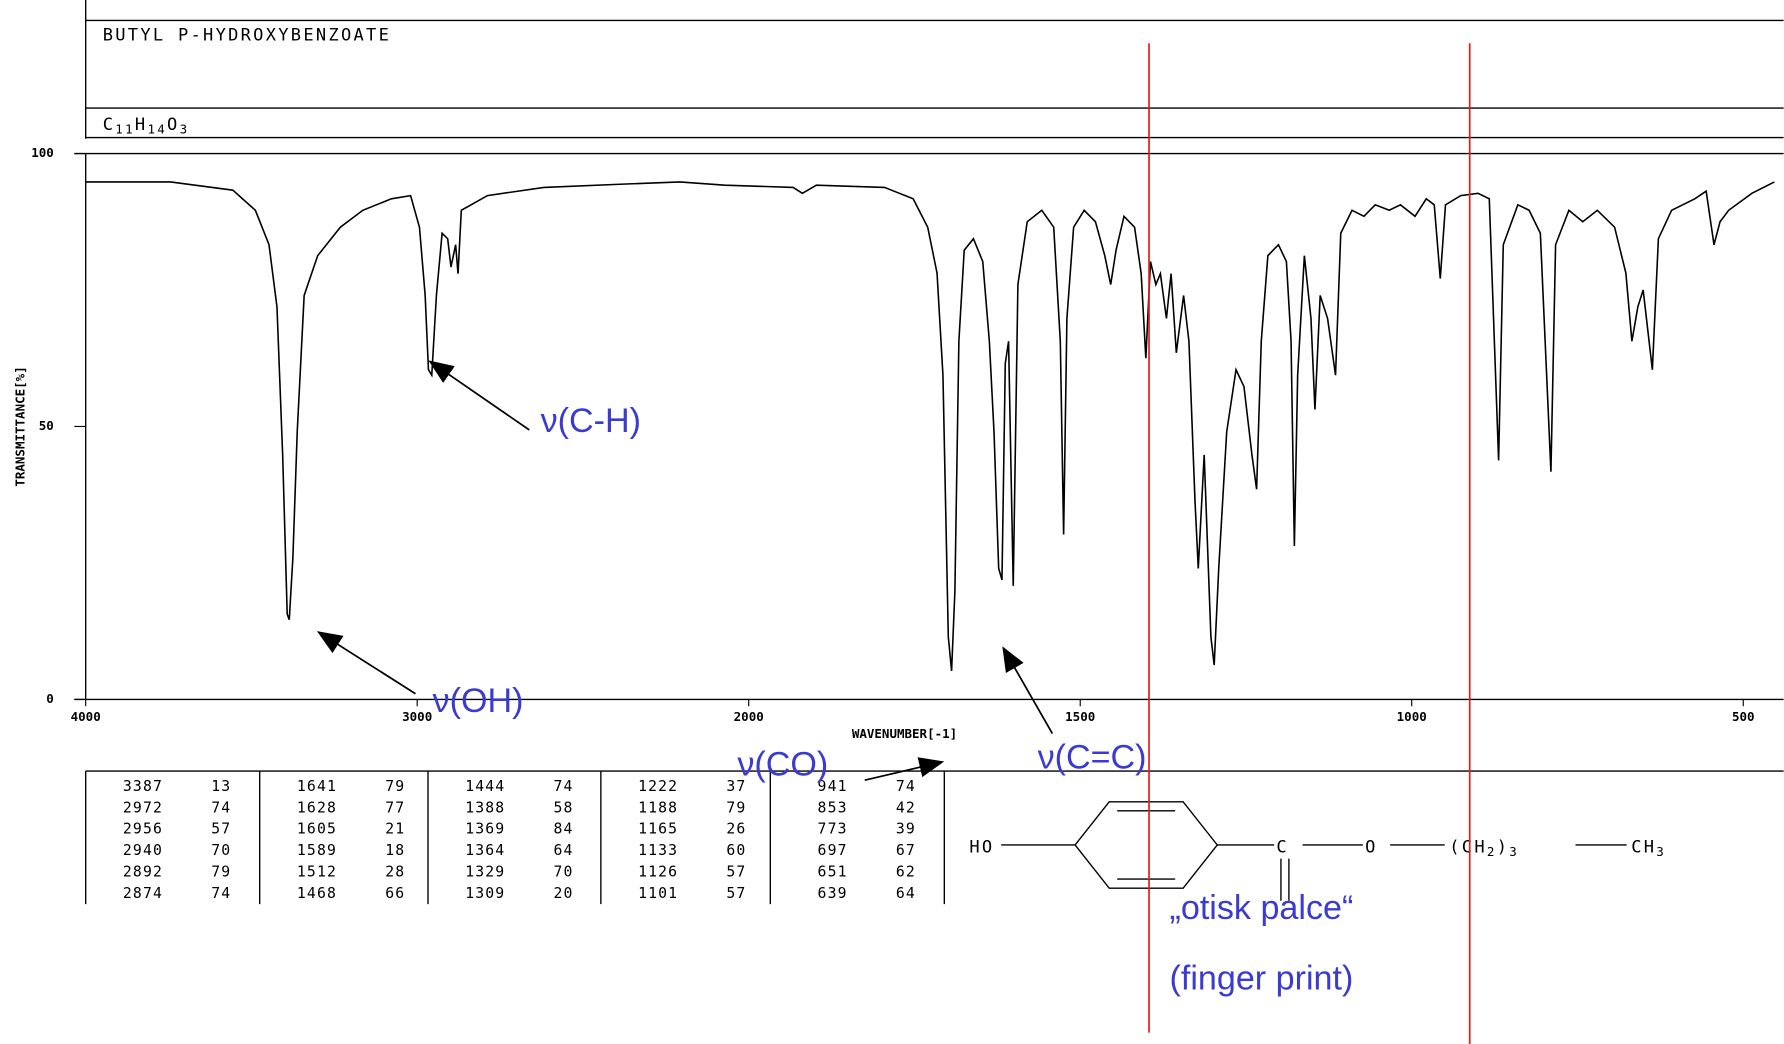 Image resolution: width=1784 pixels, height=1044 pixels. I want to click on table-cell: 28, so click(395, 872).